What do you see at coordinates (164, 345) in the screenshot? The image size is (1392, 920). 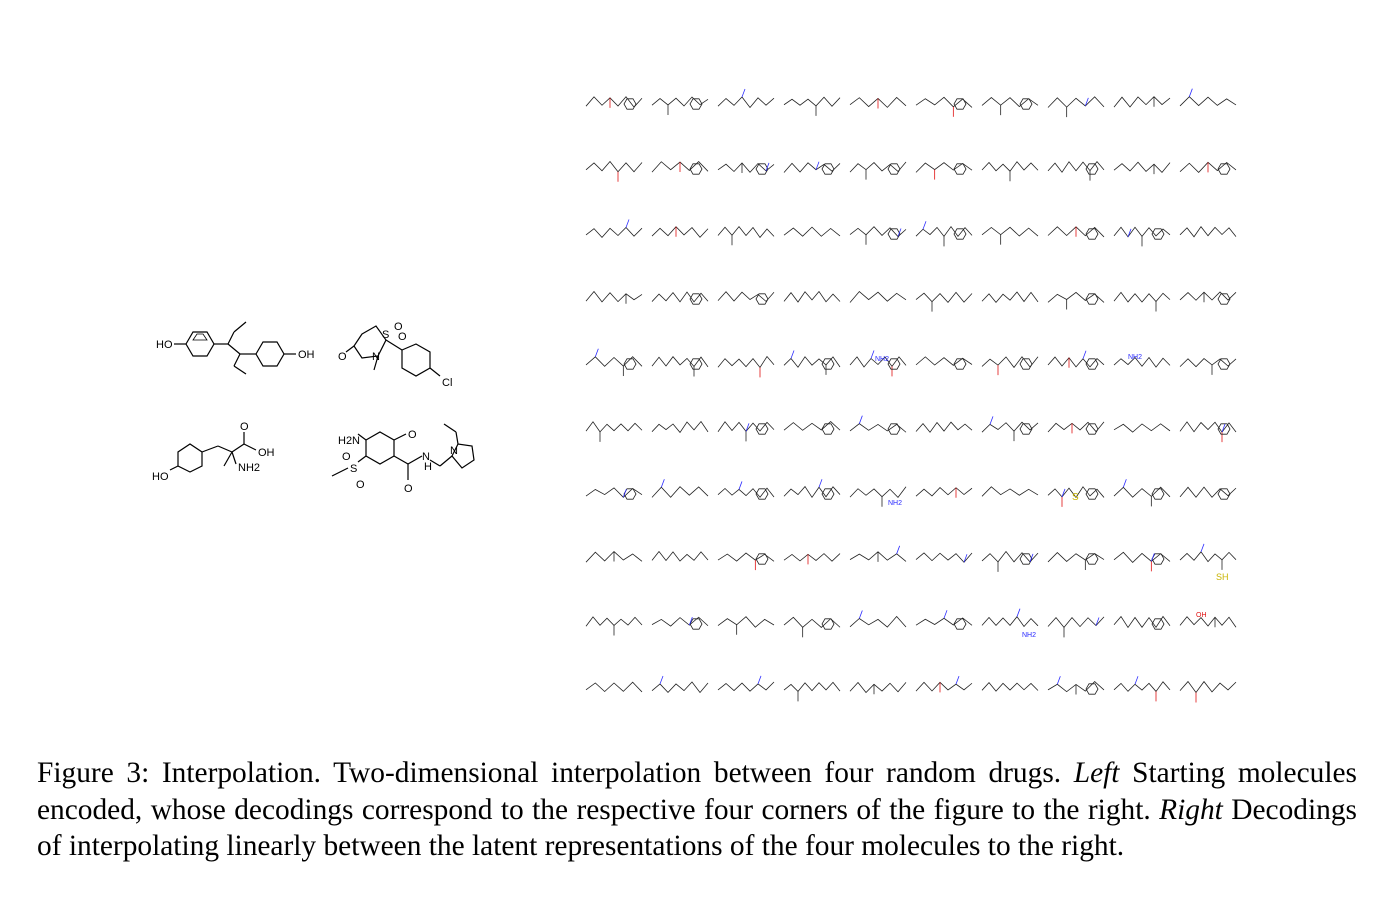 I see `atom-label: HO` at bounding box center [164, 345].